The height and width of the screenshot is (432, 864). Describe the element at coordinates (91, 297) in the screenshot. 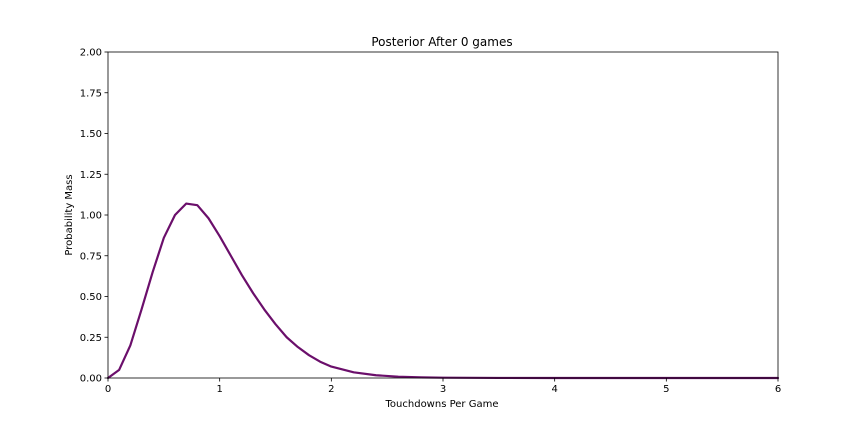

I see `y-tick-label: 0.50` at that location.